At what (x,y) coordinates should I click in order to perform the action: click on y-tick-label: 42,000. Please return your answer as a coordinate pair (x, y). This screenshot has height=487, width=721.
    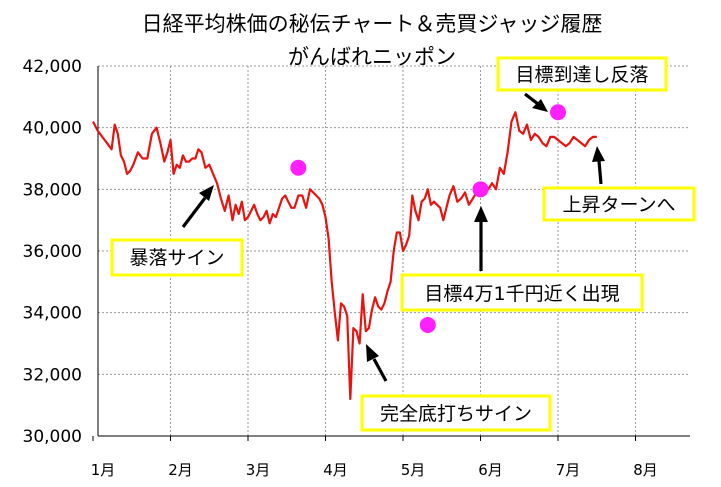
    Looking at the image, I should click on (52, 67).